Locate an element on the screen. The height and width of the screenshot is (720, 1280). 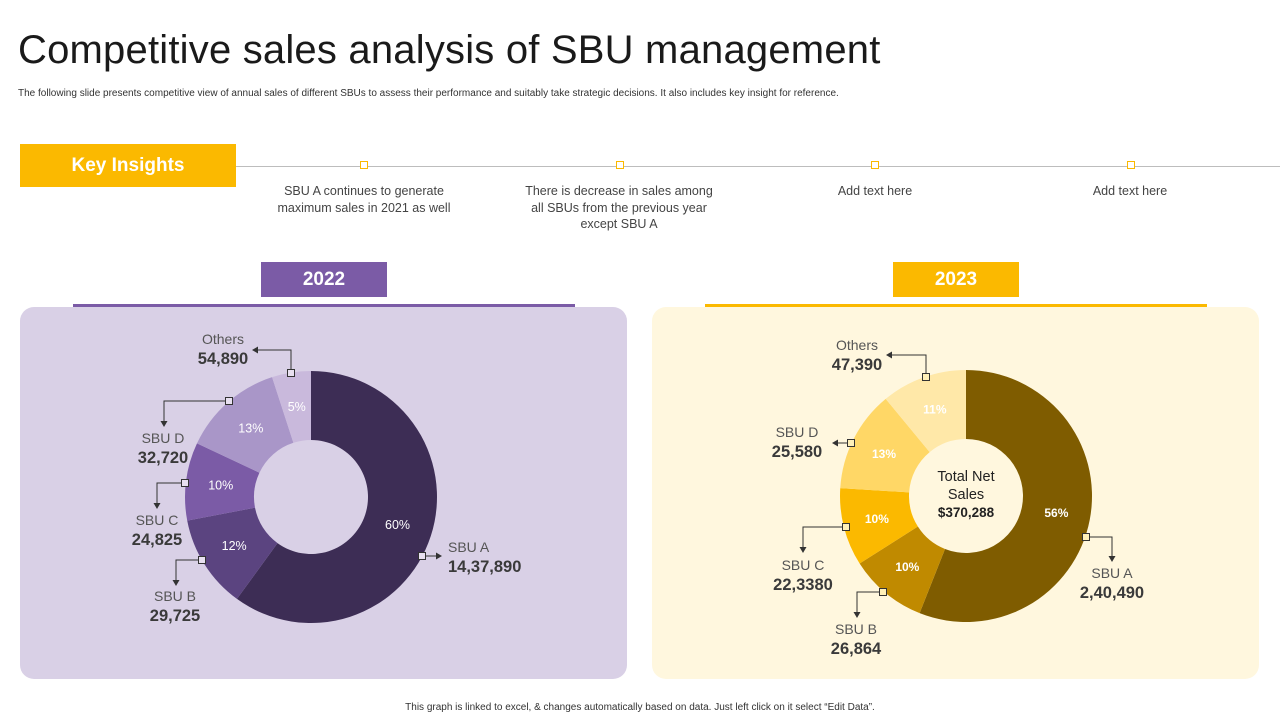
value-label-2023-sbu-c: 22,3380 is located at coordinates (803, 585).